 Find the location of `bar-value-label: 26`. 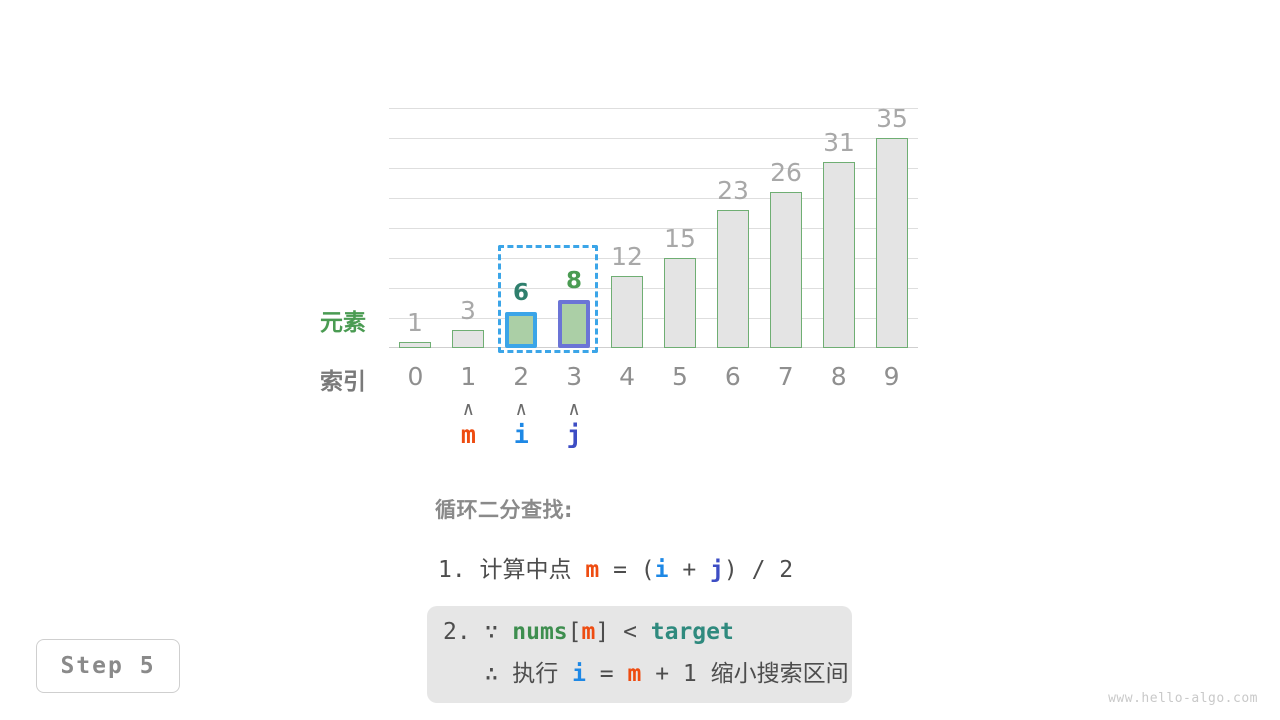

bar-value-label: 26 is located at coordinates (786, 172).